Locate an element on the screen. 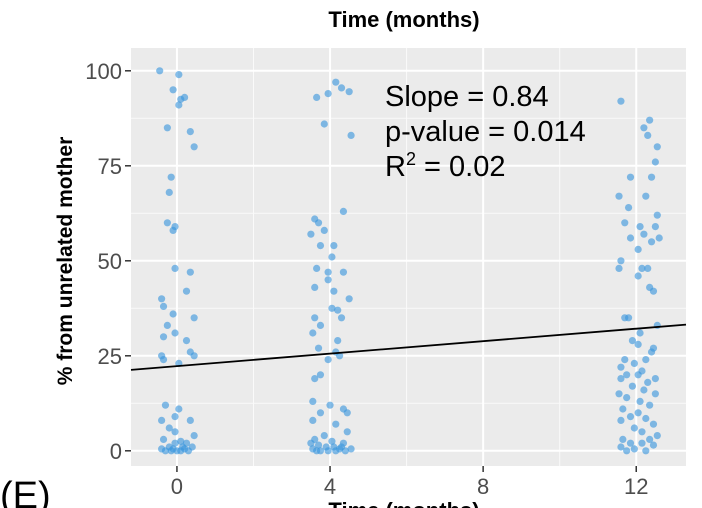 Image resolution: width=702 pixels, height=508 pixels. y-tick-label: 75 is located at coordinates (110, 166).